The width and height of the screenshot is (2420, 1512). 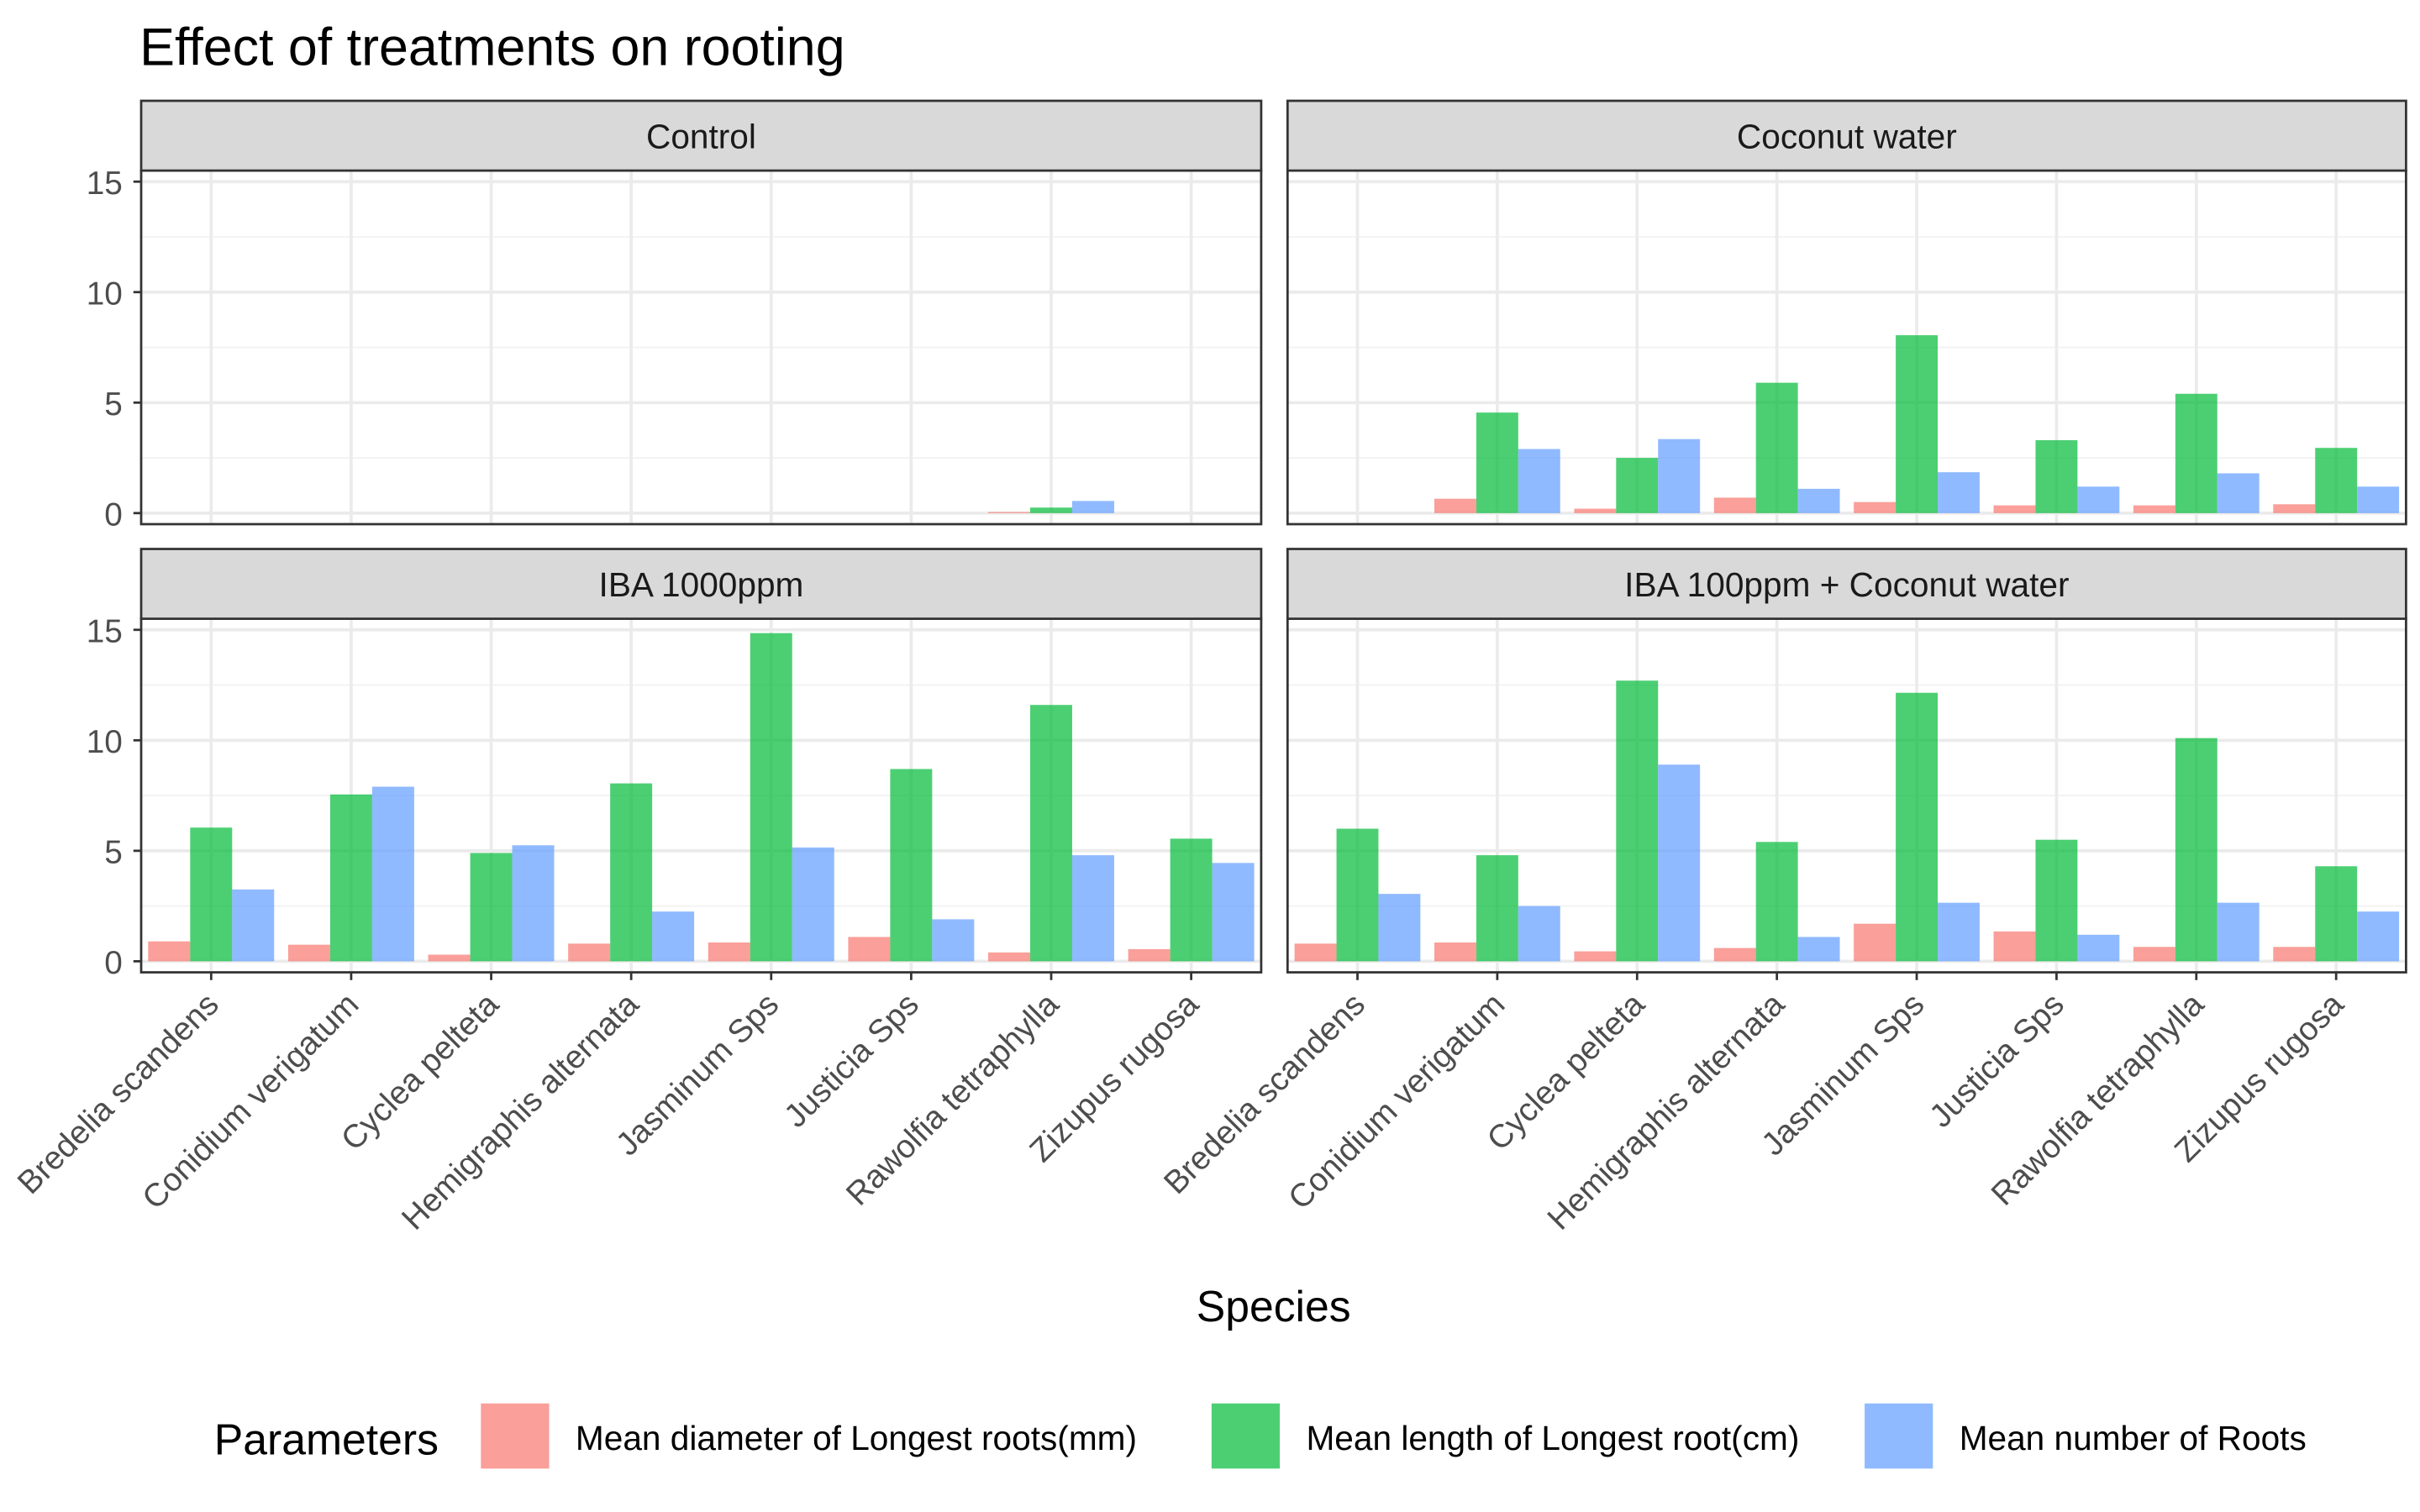 What do you see at coordinates (1776, 447) in the screenshot?
I see `bar-coconut-water-hemigraphis-alternata-s1` at bounding box center [1776, 447].